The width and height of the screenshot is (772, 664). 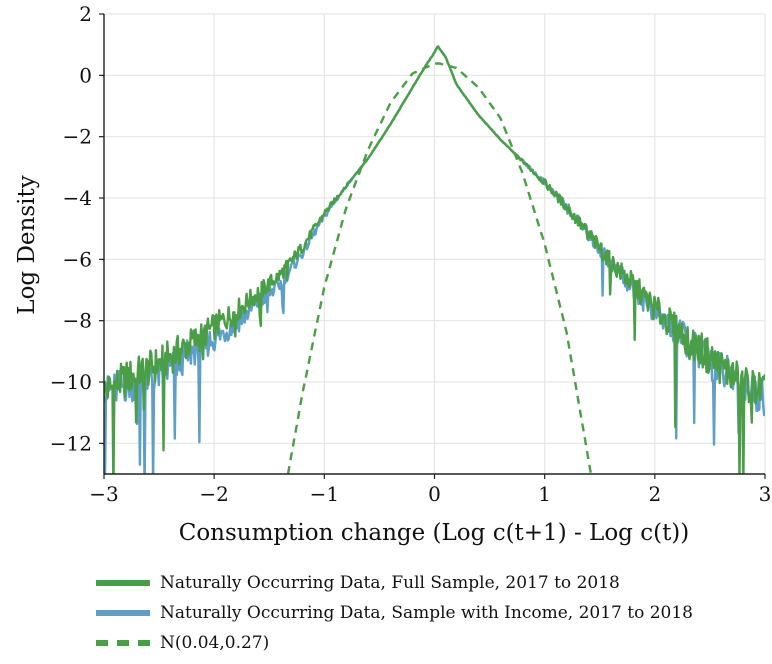 What do you see at coordinates (213, 494) in the screenshot?
I see `x-tick-label: −2` at bounding box center [213, 494].